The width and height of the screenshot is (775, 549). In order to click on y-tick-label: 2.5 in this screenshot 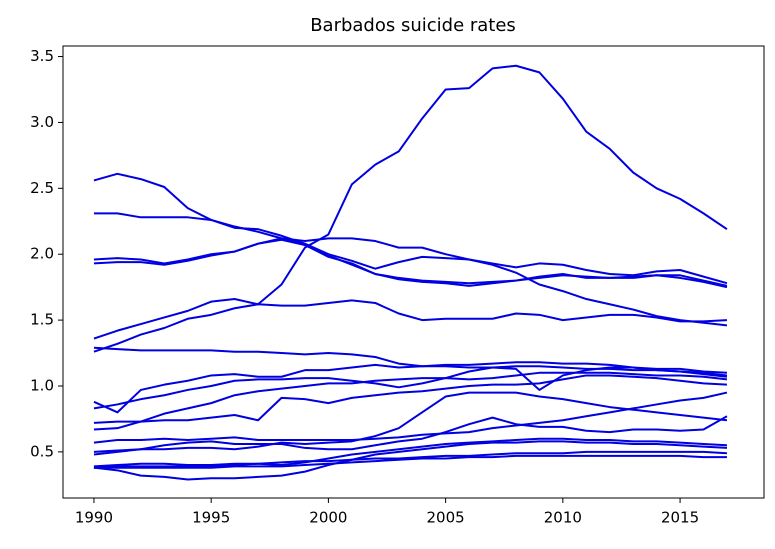, I will do `click(42, 188)`.